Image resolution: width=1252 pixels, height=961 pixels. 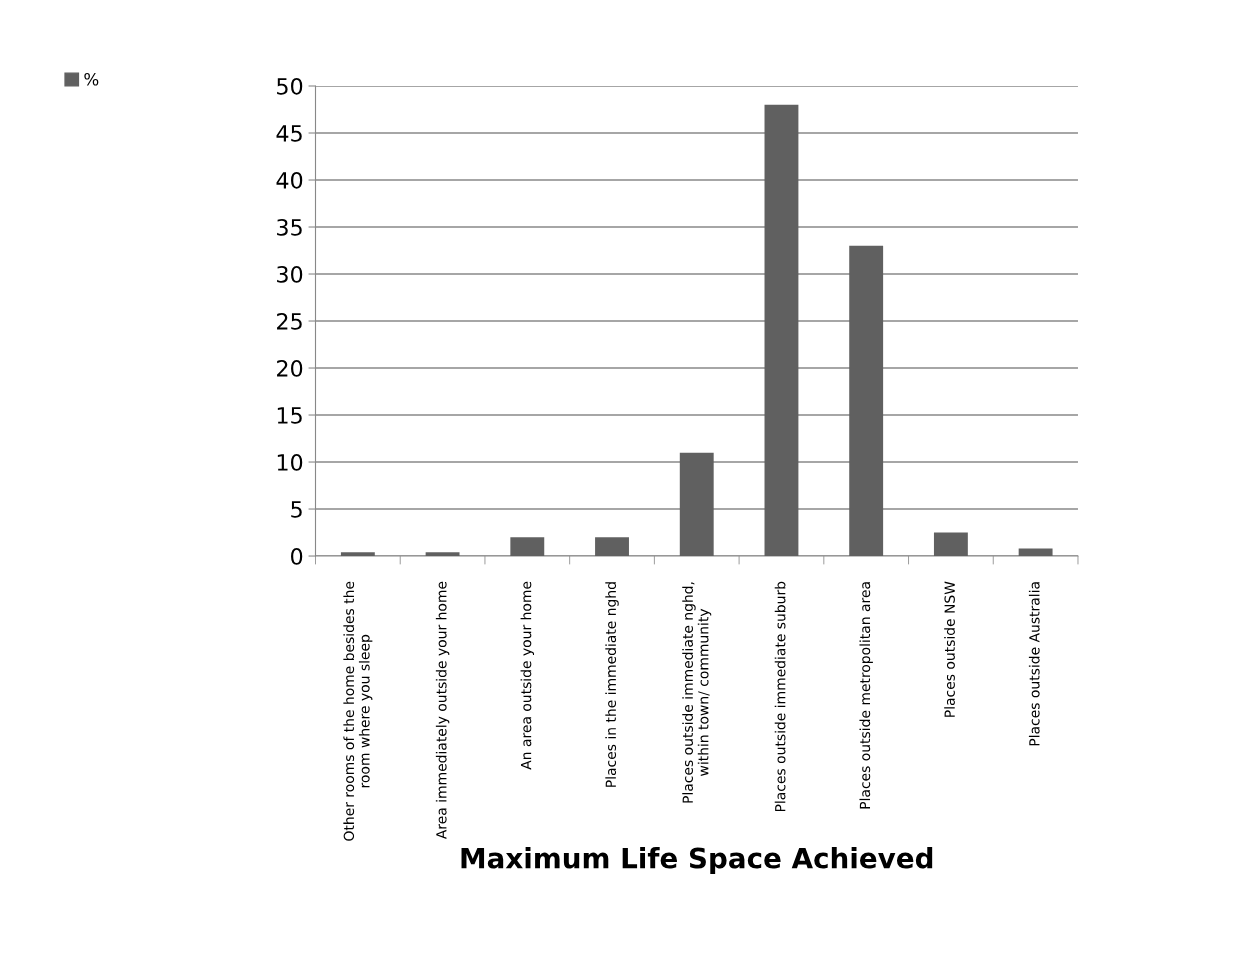 What do you see at coordinates (289, 415) in the screenshot?
I see `y-tick-label: 15` at bounding box center [289, 415].